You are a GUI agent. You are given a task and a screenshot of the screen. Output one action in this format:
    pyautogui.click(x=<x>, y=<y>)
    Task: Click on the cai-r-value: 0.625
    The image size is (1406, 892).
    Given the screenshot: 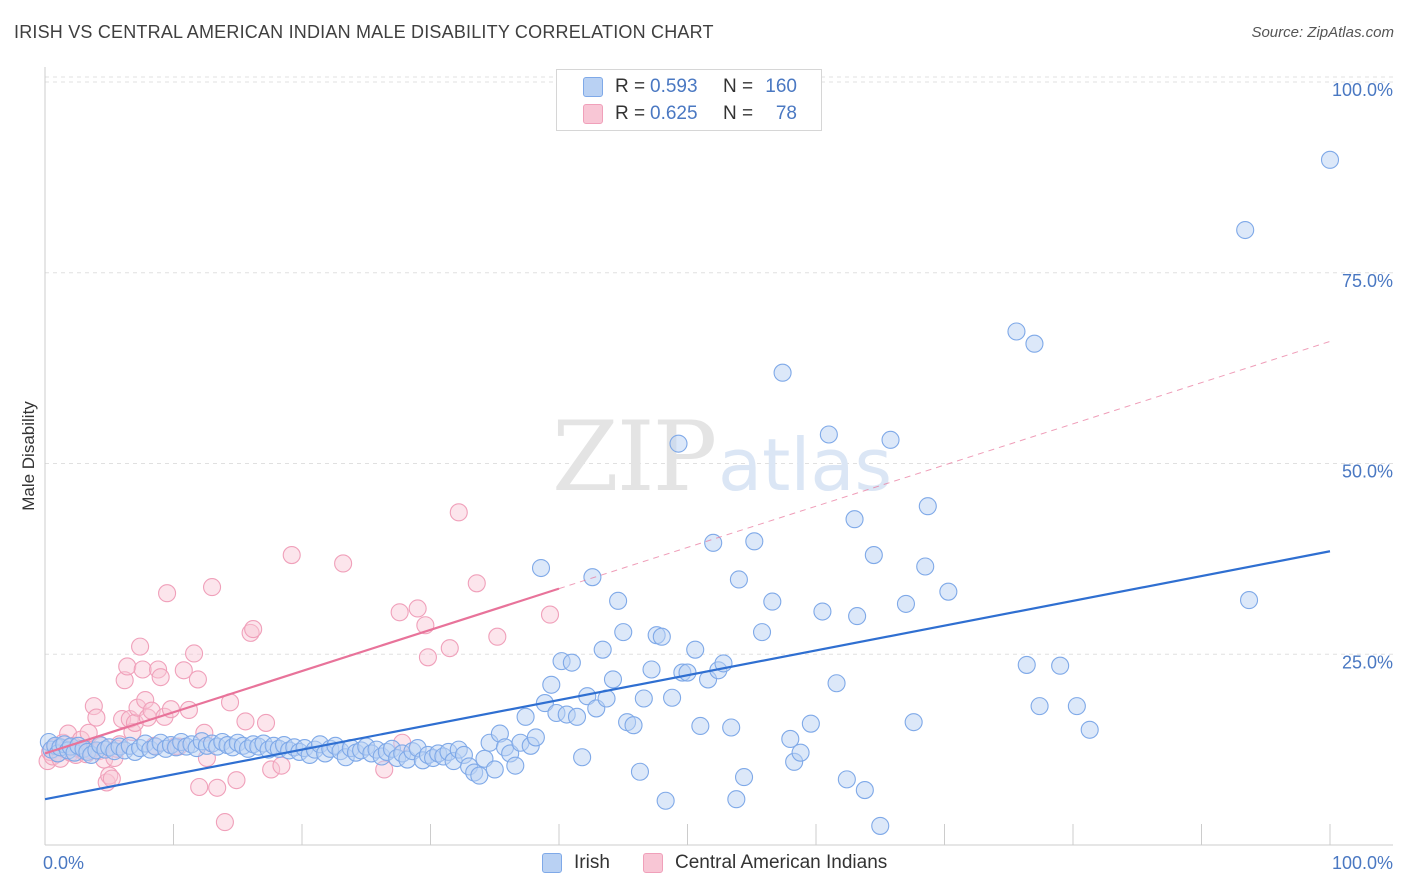 What is the action you would take?
    pyautogui.click(x=674, y=113)
    